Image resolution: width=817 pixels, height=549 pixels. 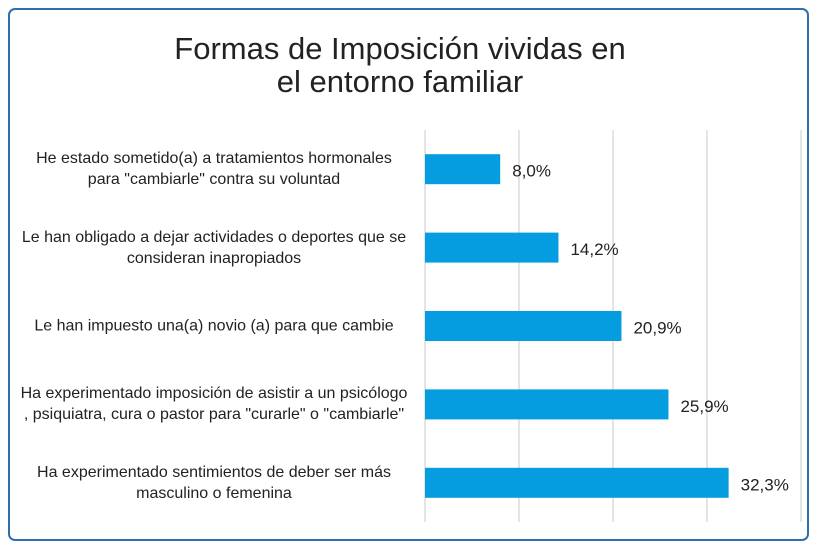 I want to click on value-label: 14,2%, so click(x=594, y=249).